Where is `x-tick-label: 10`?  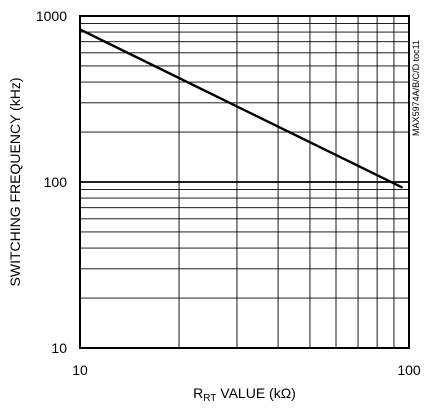
x-tick-label: 10 is located at coordinates (80, 370).